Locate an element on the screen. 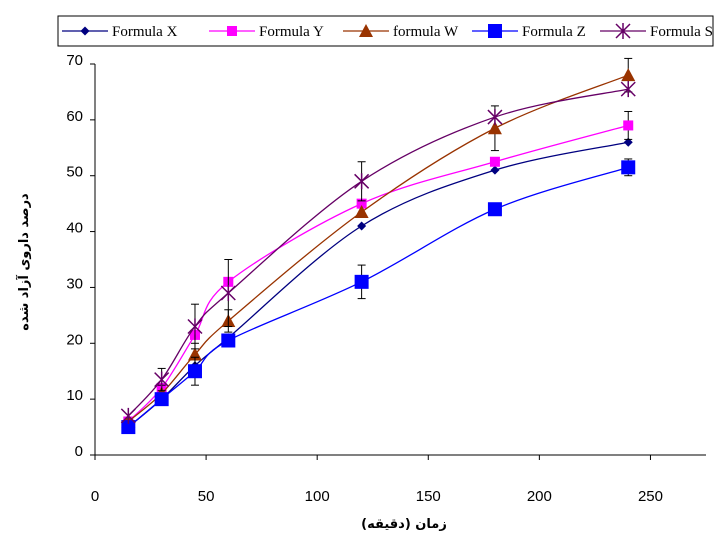 The height and width of the screenshot is (538, 714). y-tick-label: 50 is located at coordinates (74, 172).